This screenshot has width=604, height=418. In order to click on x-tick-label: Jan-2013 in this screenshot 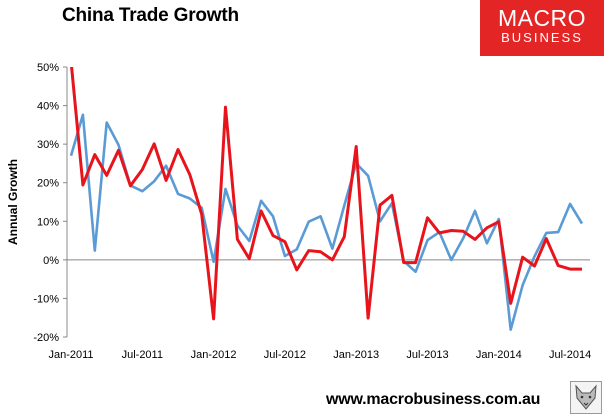, I will do `click(356, 355)`.